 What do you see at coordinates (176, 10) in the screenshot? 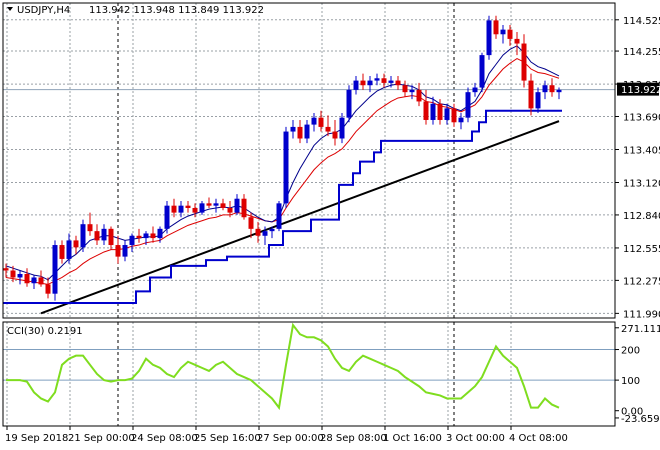
I see `ohlc-values: 113.942 113.948 113.849 113.922` at bounding box center [176, 10].